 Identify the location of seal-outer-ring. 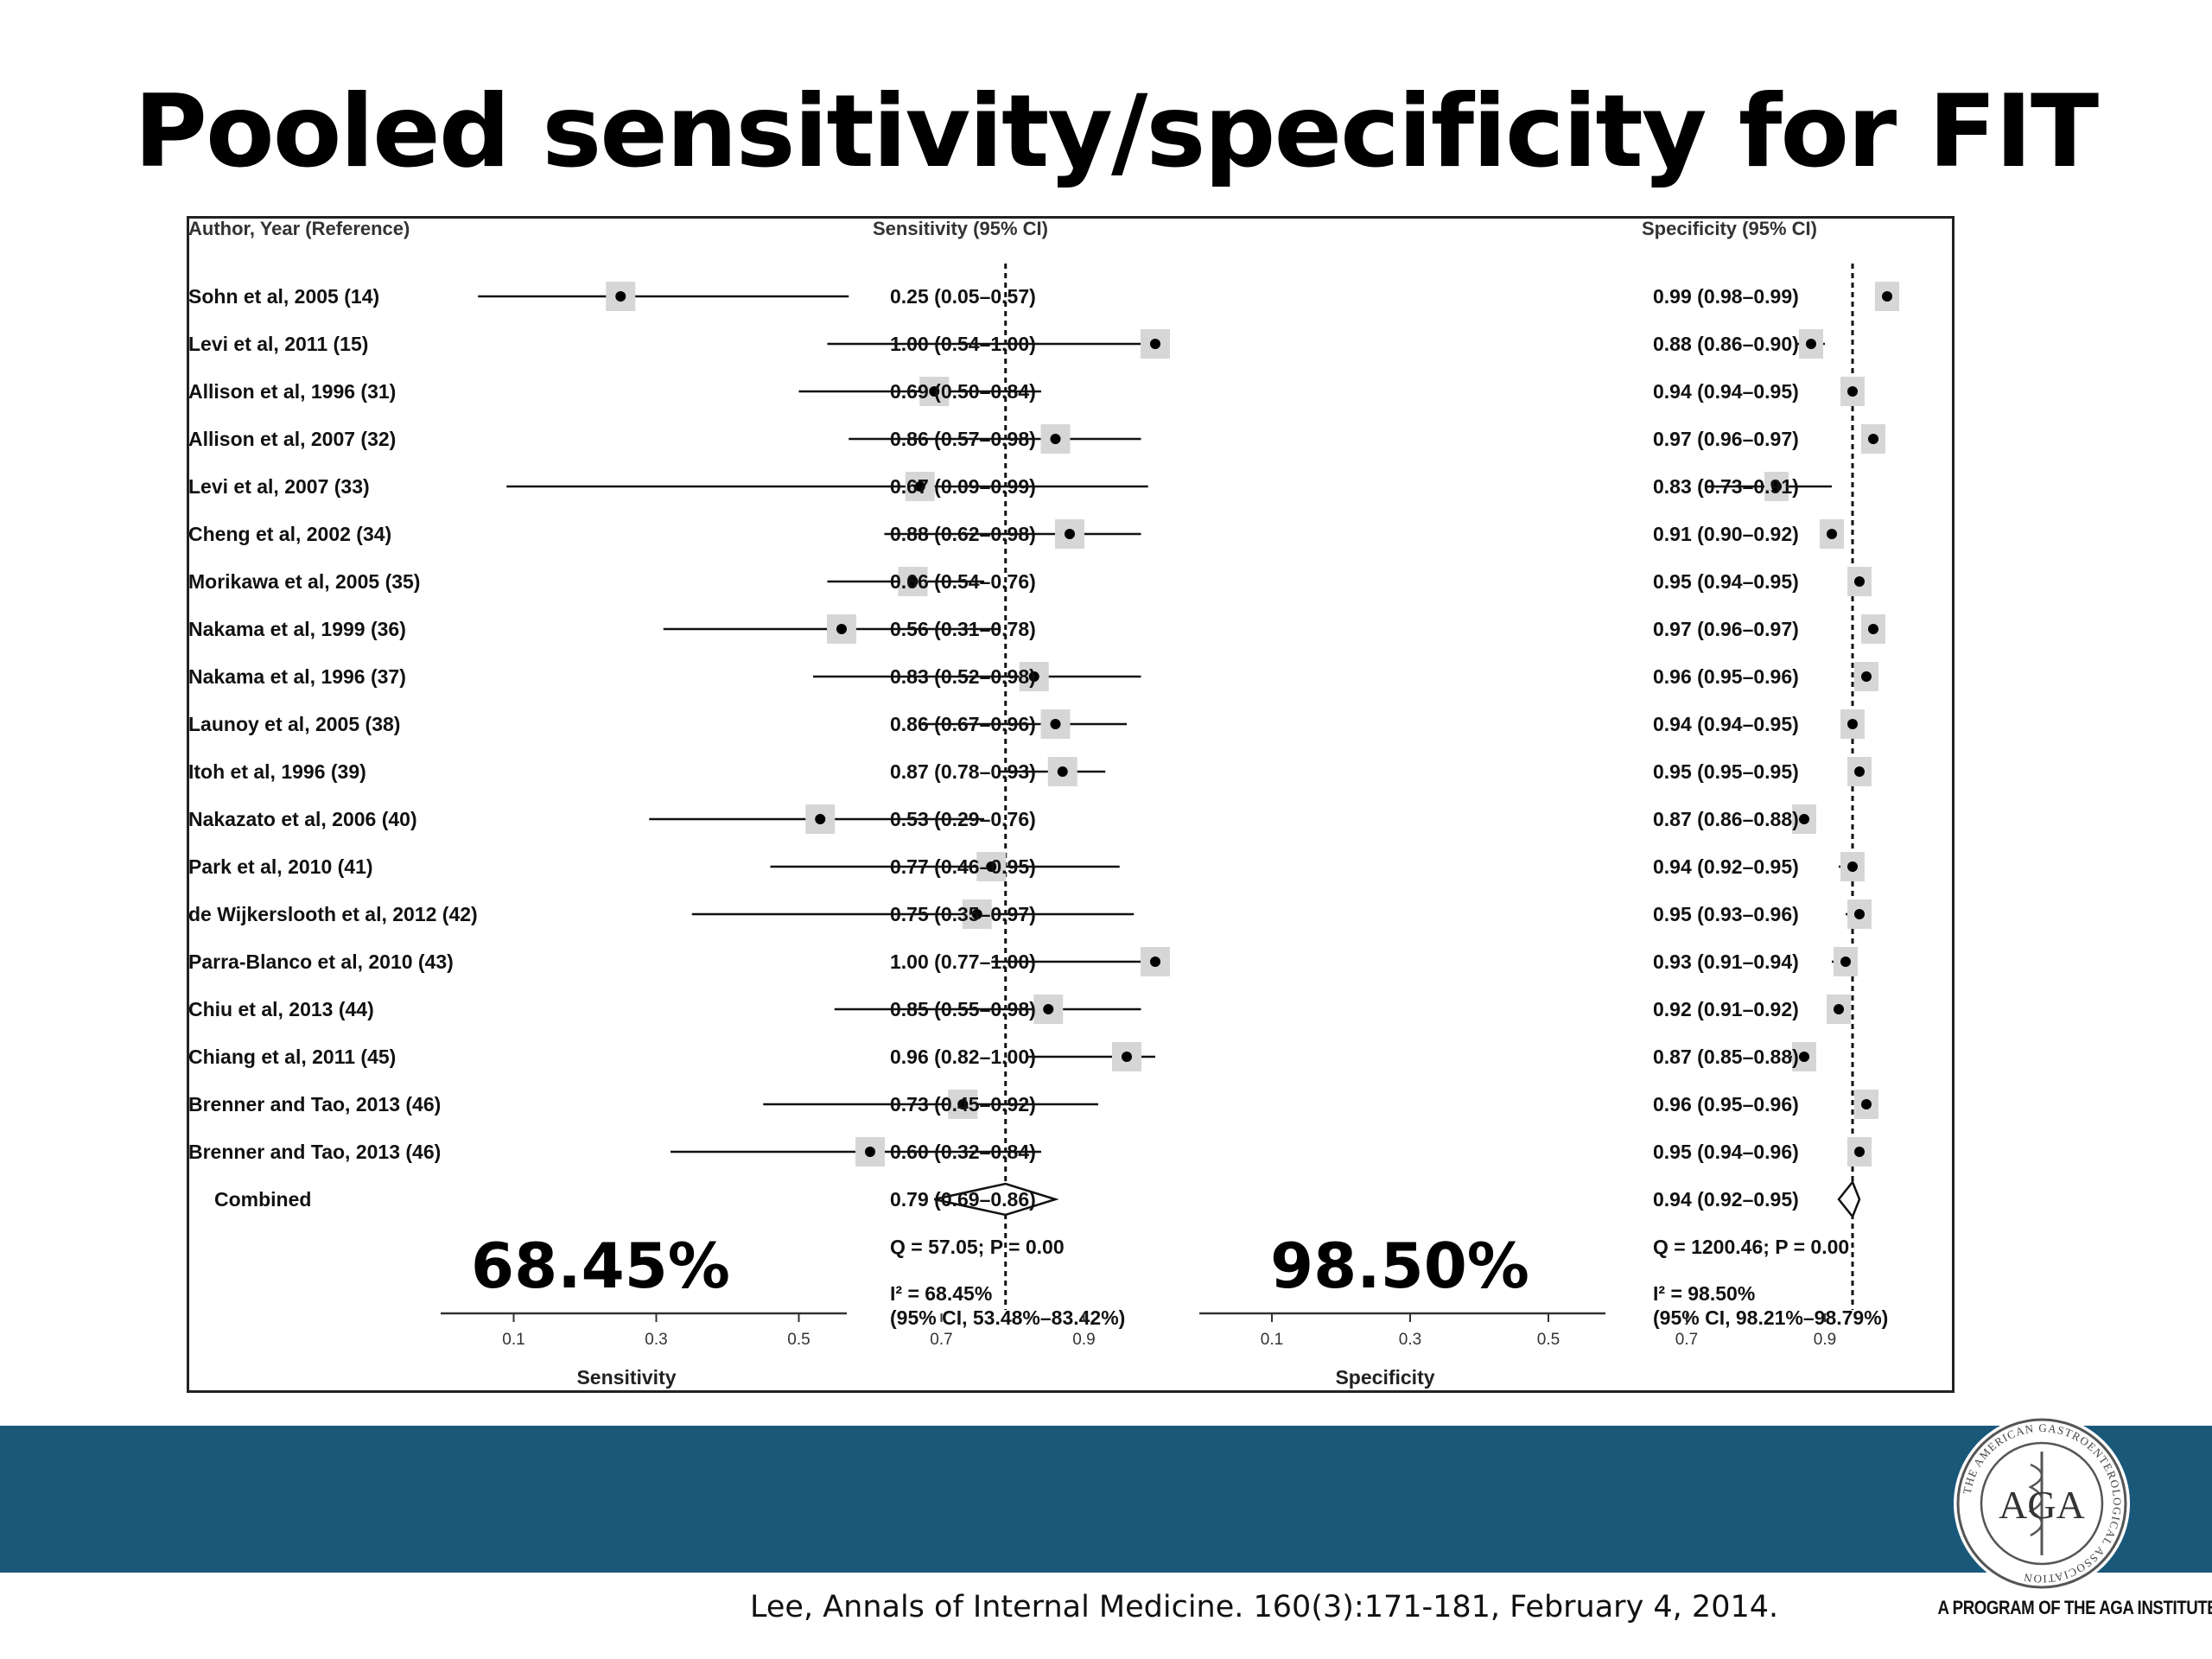
(2041, 1503).